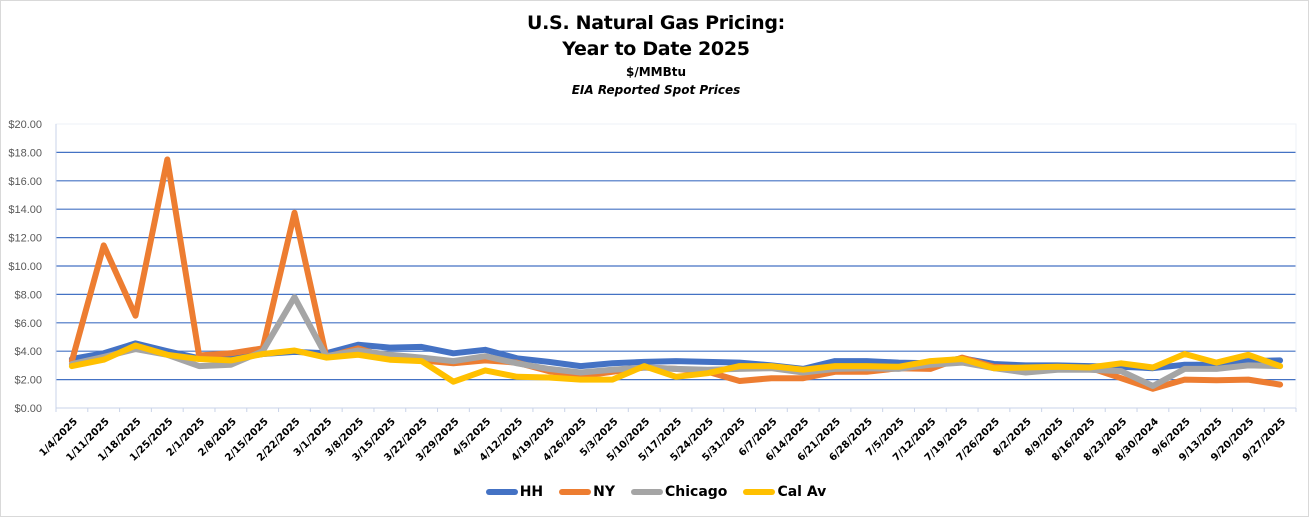 This screenshot has height=519, width=1312. I want to click on legend-item-chicago: Chicago, so click(679, 492).